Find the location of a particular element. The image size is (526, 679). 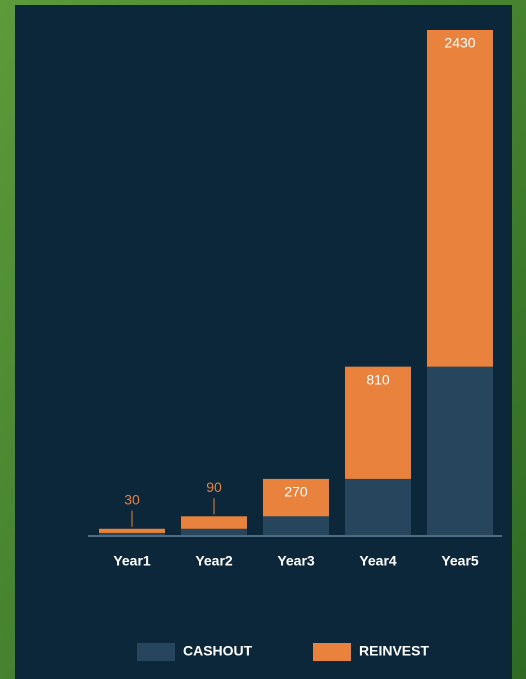

total-label: 30 is located at coordinates (132, 499).